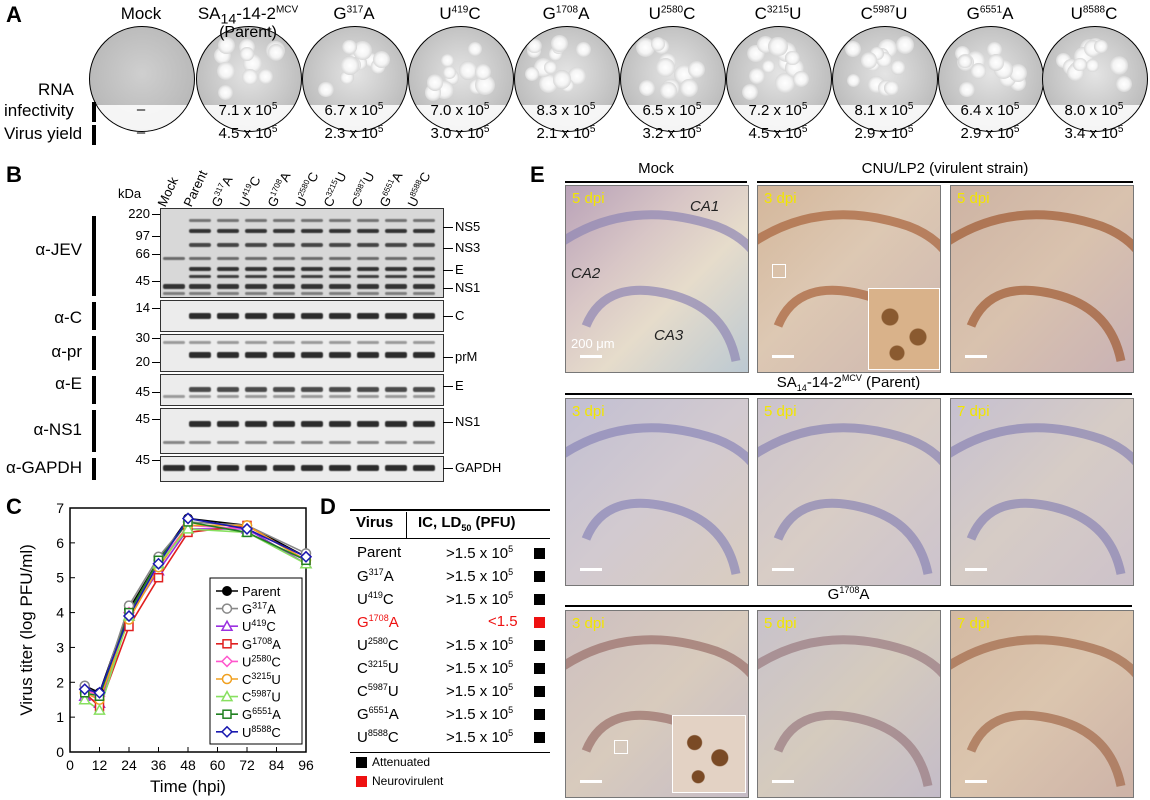 Image resolution: width=1150 pixels, height=800 pixels. I want to click on table-virus-suffix: U, so click(393, 668).